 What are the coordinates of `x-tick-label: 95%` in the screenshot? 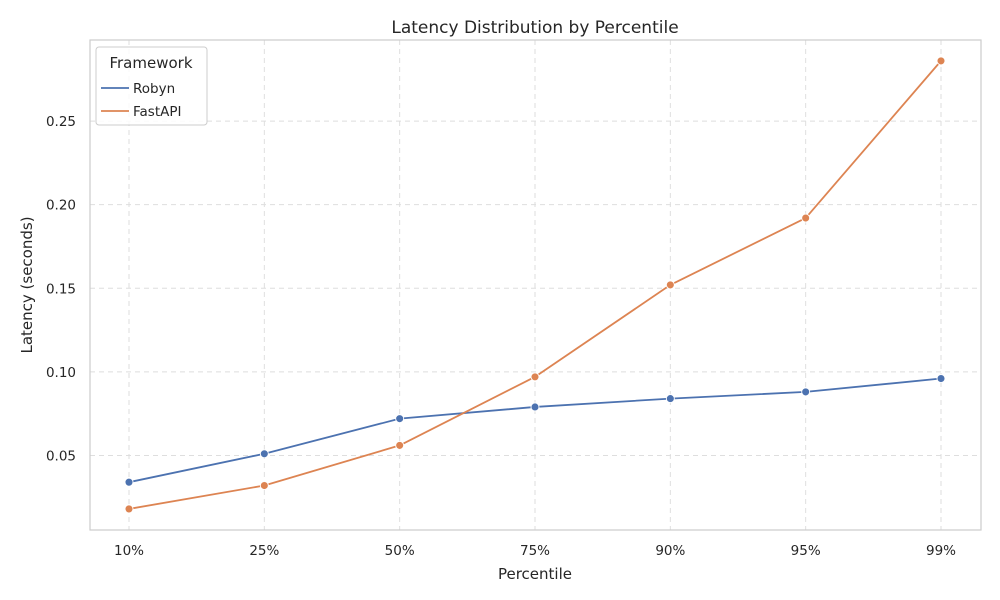 It's located at (806, 551).